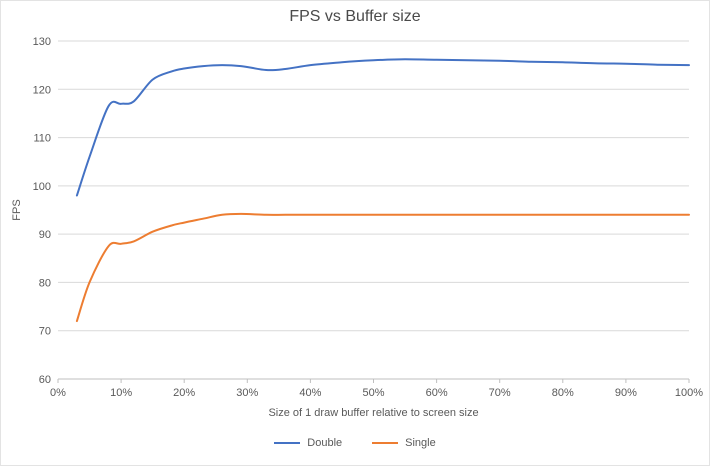 The image size is (710, 466). What do you see at coordinates (626, 393) in the screenshot?
I see `x-tick-label: 90%` at bounding box center [626, 393].